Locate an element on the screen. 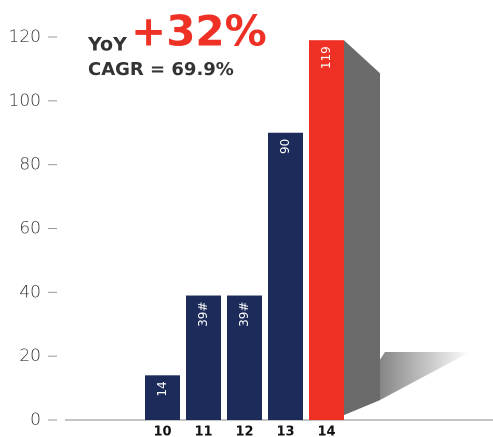 The height and width of the screenshot is (437, 493). y-tick-label: 120 is located at coordinates (25, 37).